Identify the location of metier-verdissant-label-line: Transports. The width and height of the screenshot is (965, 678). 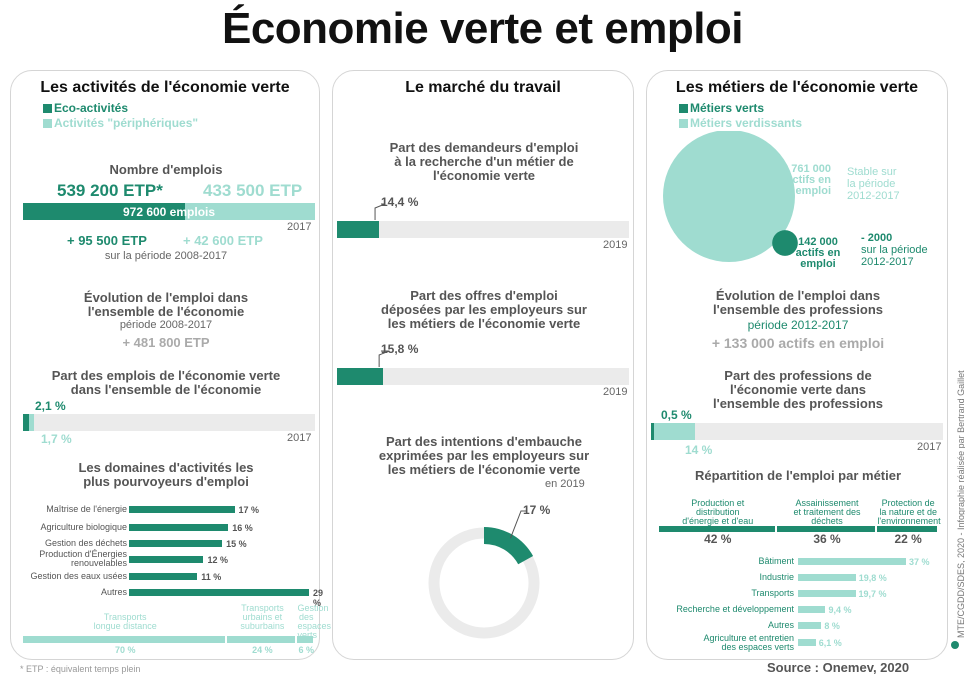
(772, 593).